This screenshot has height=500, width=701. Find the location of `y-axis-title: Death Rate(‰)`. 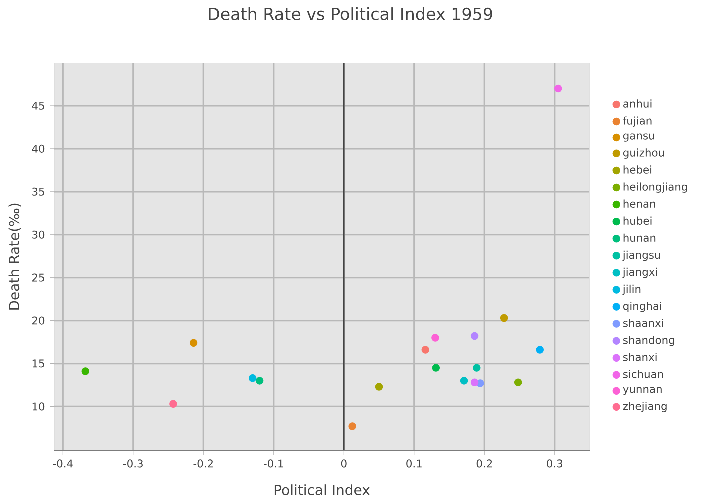

y-axis-title: Death Rate(‰) is located at coordinates (15, 257).